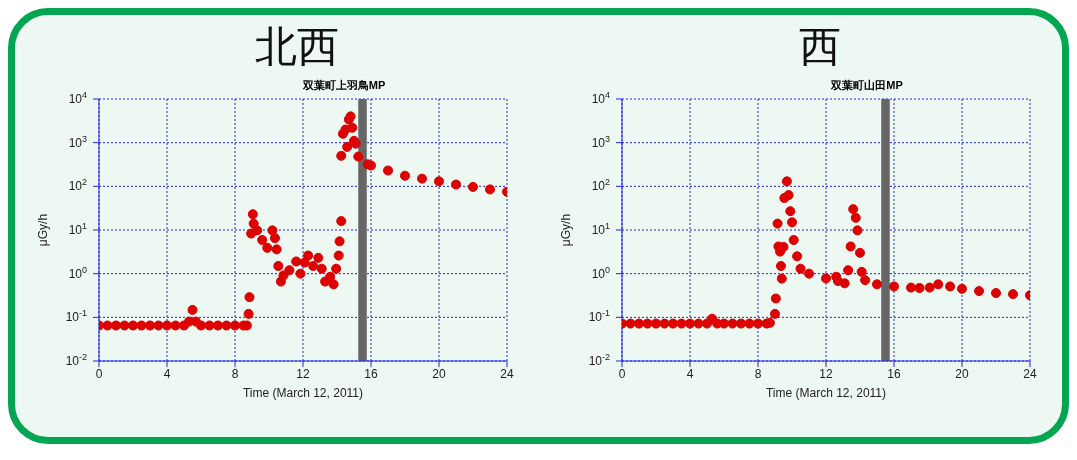 Image resolution: width=1077 pixels, height=460 pixels. What do you see at coordinates (866, 85) in the screenshot?
I see `chart-subtitle: 双葉町山田MP` at bounding box center [866, 85].